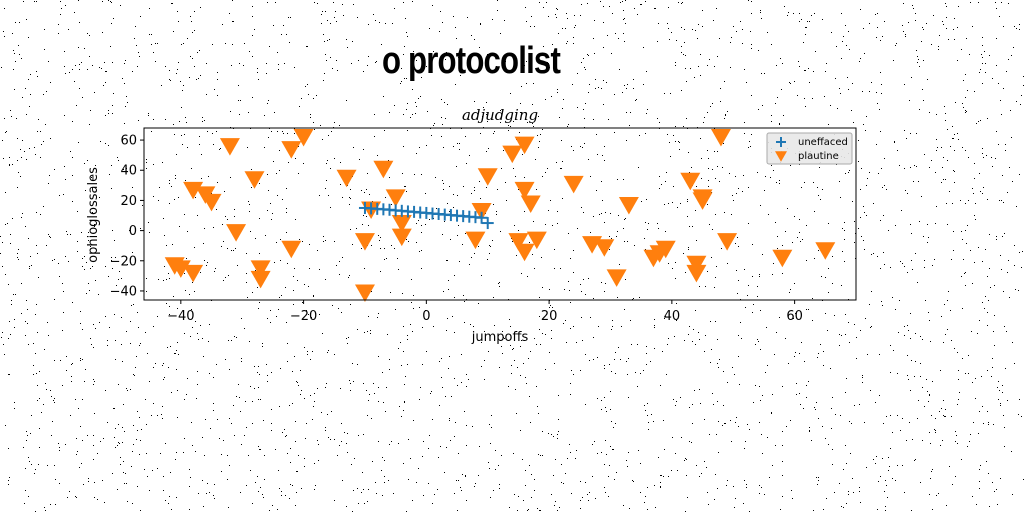 The height and width of the screenshot is (512, 1024). Describe the element at coordinates (123, 291) in the screenshot. I see `y-tick-label: −40` at that location.